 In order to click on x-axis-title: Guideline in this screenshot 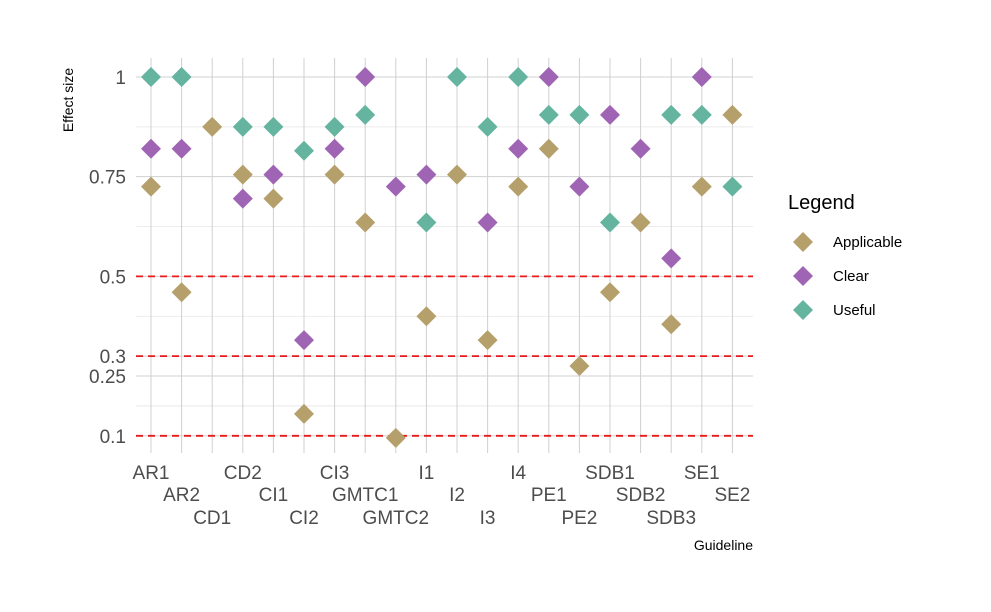, I will do `click(723, 545)`.